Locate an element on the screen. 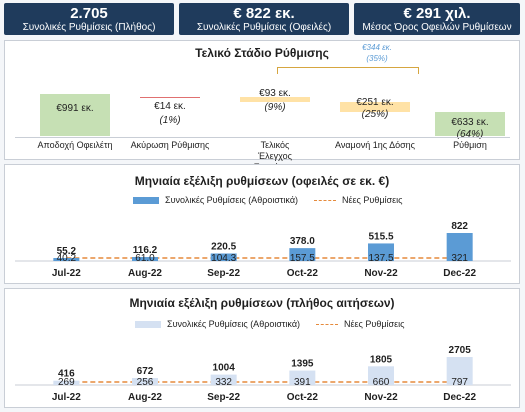 This screenshot has height=412, width=525. new-value-label: 321 is located at coordinates (459, 258).